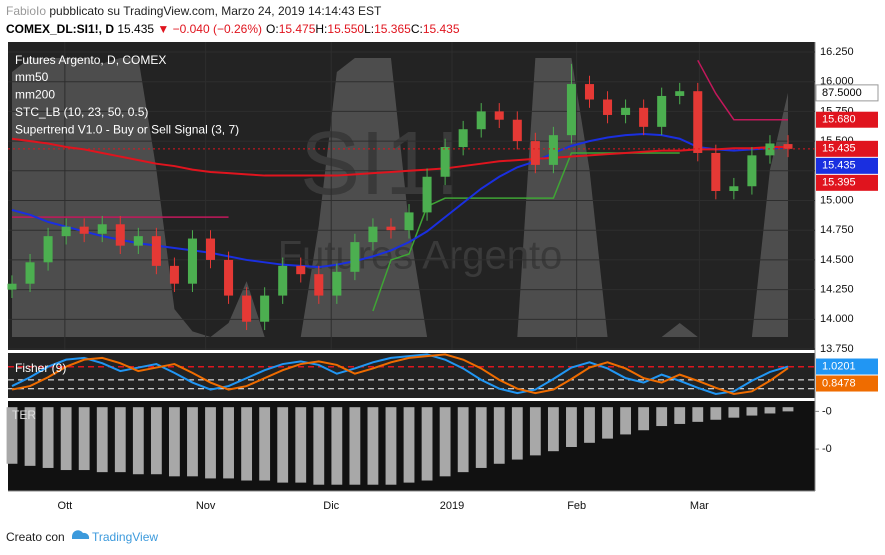 The width and height of the screenshot is (885, 555). I want to click on pane-title: Futures Argento, D, COMEX, so click(90, 60).